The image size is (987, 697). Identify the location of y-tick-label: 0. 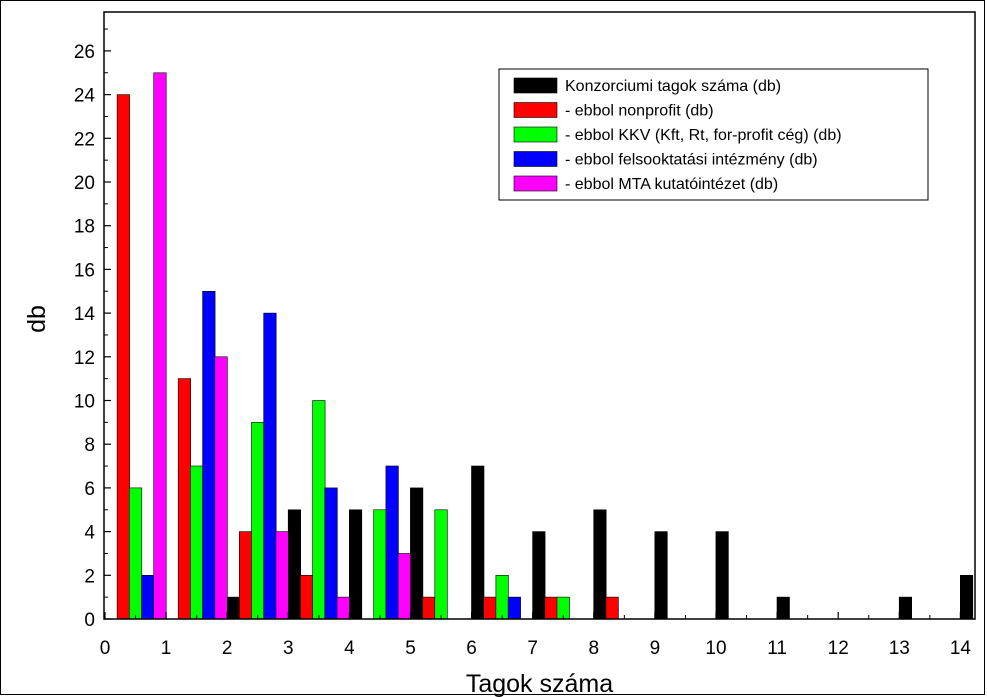
(89, 620).